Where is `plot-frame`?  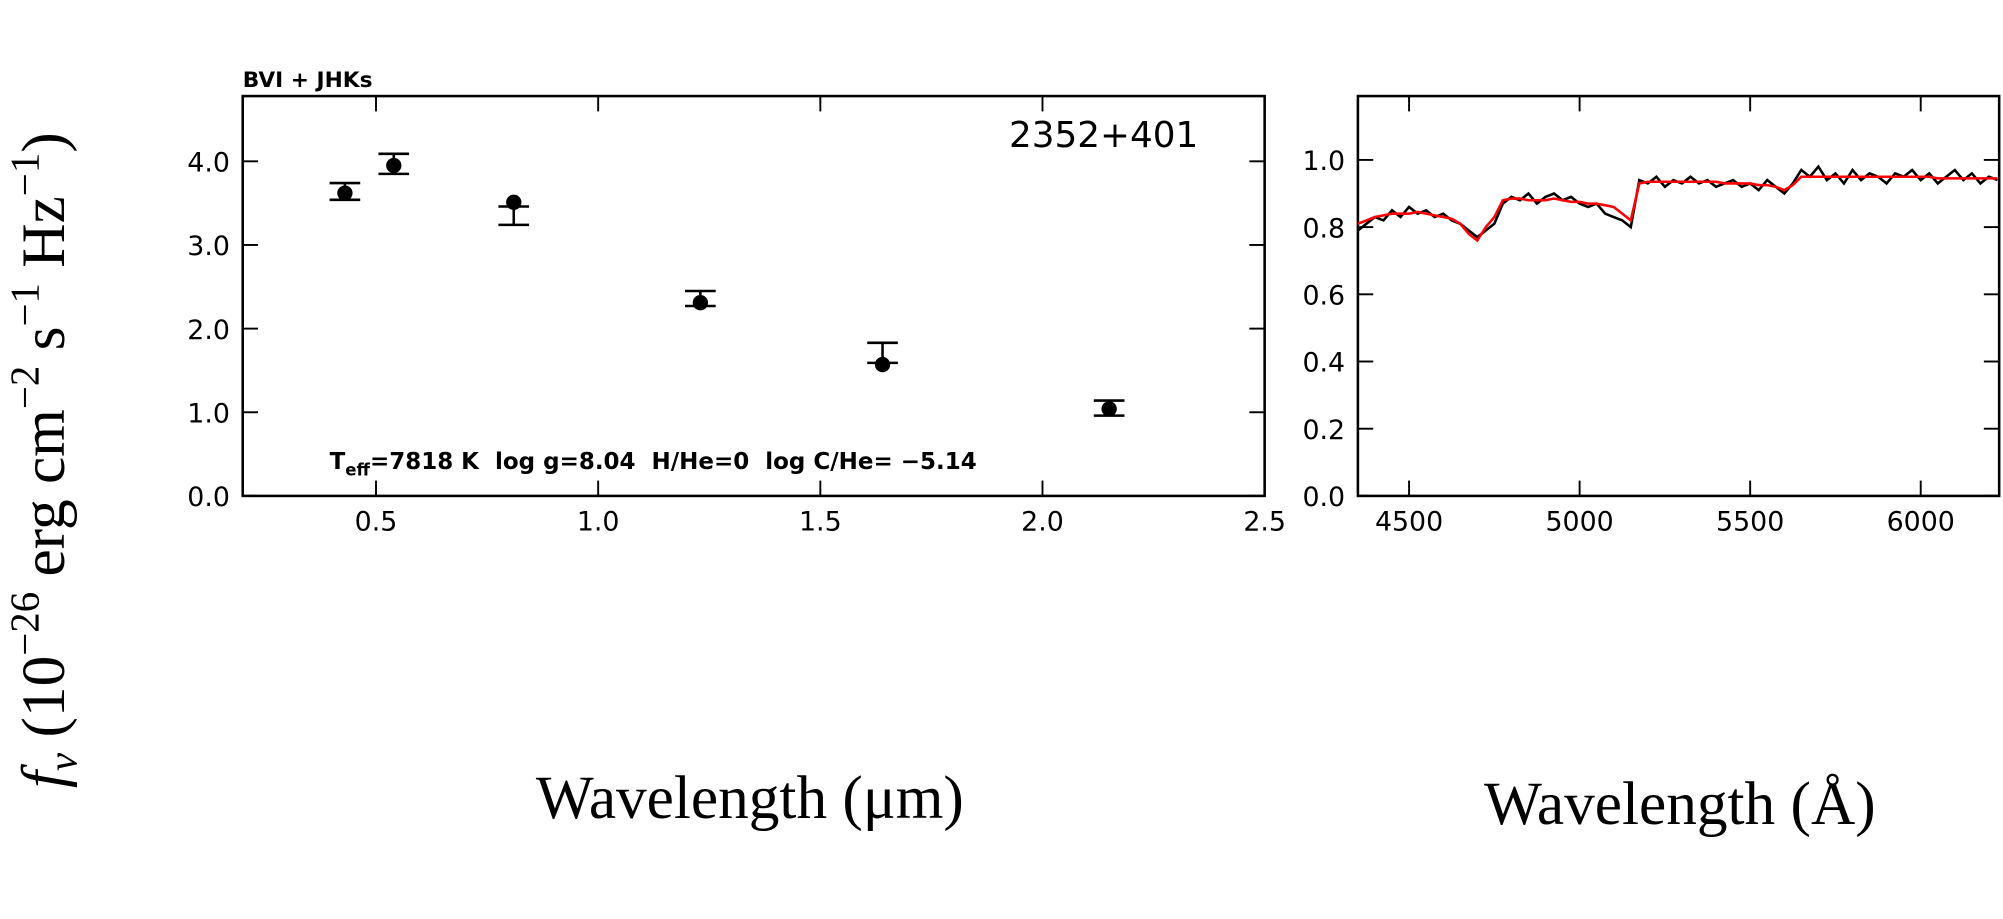
plot-frame is located at coordinates (1678, 296).